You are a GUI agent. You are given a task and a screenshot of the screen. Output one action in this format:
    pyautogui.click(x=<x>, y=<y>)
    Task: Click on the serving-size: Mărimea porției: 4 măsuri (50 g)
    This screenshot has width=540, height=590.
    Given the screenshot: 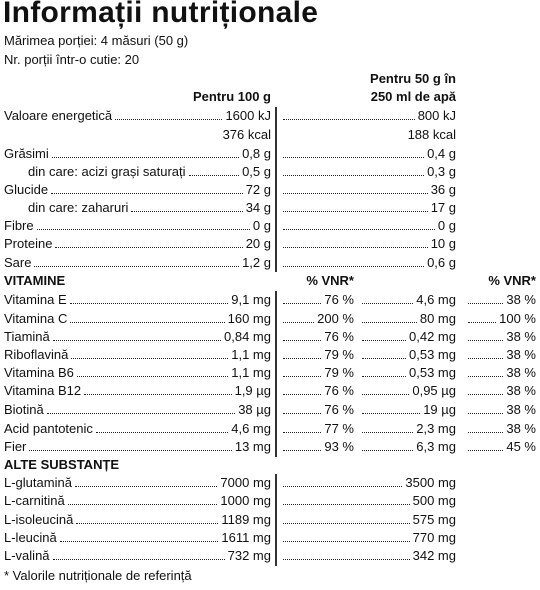 What is the action you would take?
    pyautogui.click(x=96, y=40)
    